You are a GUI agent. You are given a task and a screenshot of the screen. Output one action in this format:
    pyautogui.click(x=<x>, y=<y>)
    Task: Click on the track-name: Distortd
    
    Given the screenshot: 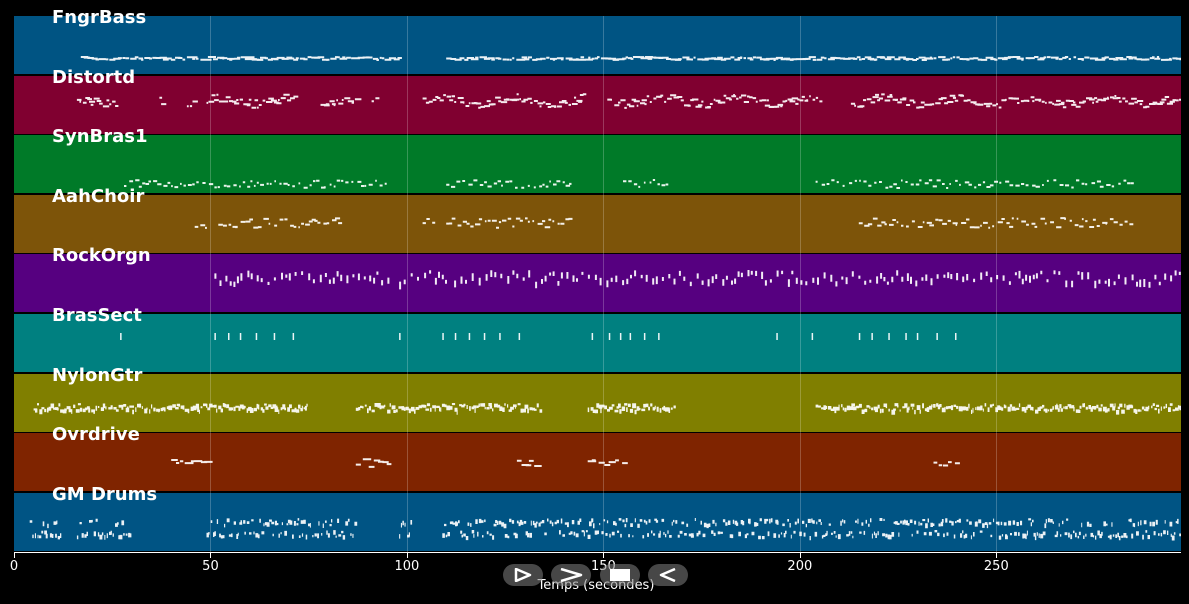 What is the action you would take?
    pyautogui.click(x=94, y=77)
    